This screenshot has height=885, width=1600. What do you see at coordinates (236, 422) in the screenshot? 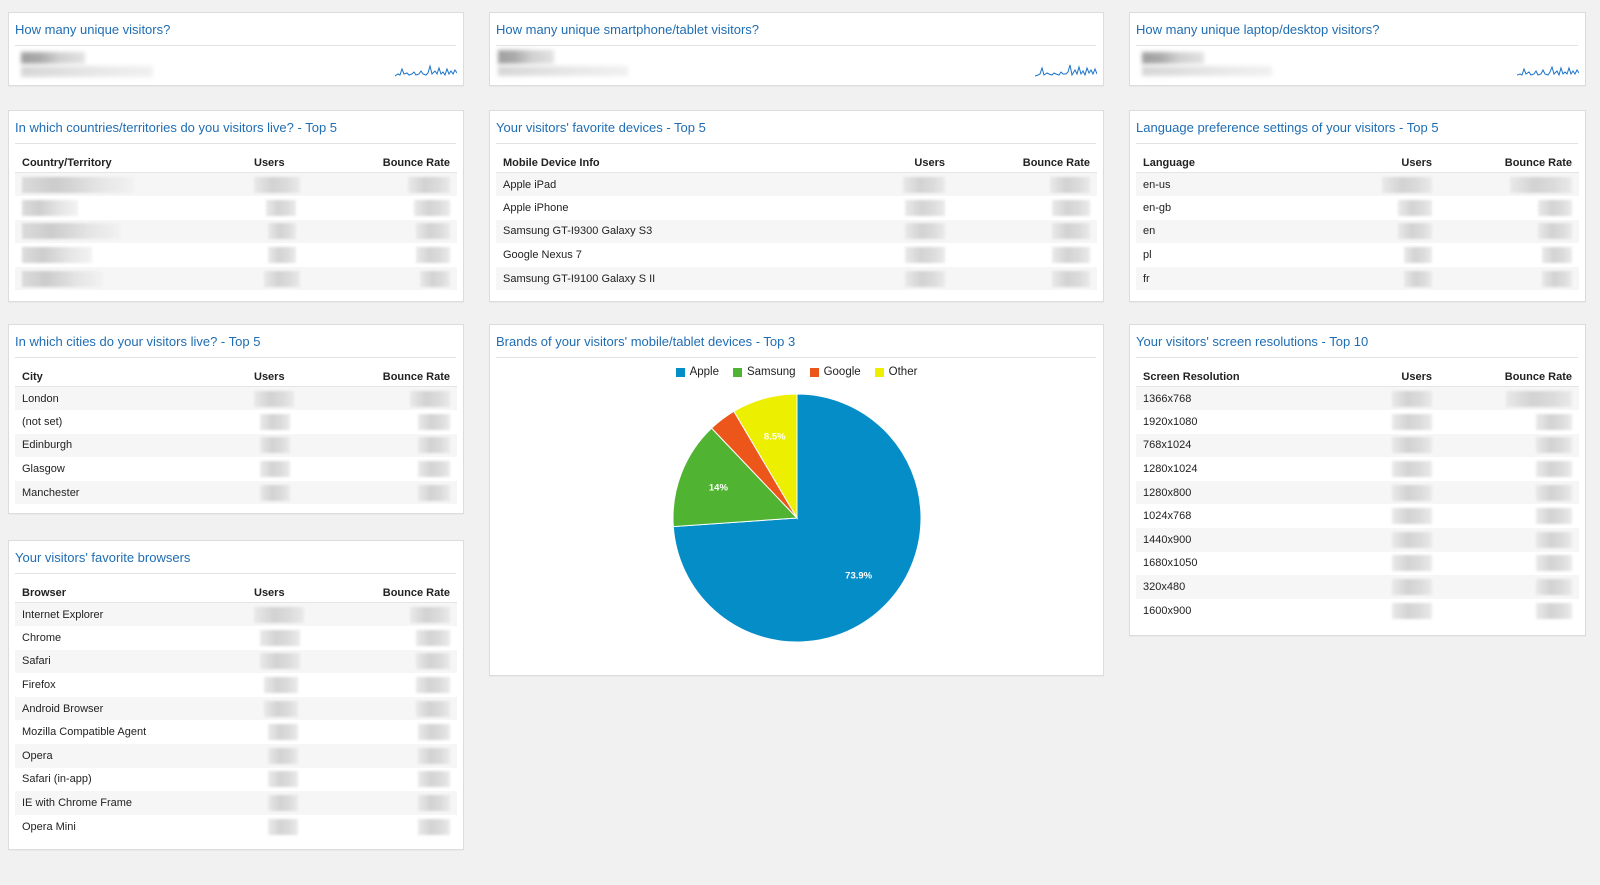
I see `table-row: (not set)` at bounding box center [236, 422].